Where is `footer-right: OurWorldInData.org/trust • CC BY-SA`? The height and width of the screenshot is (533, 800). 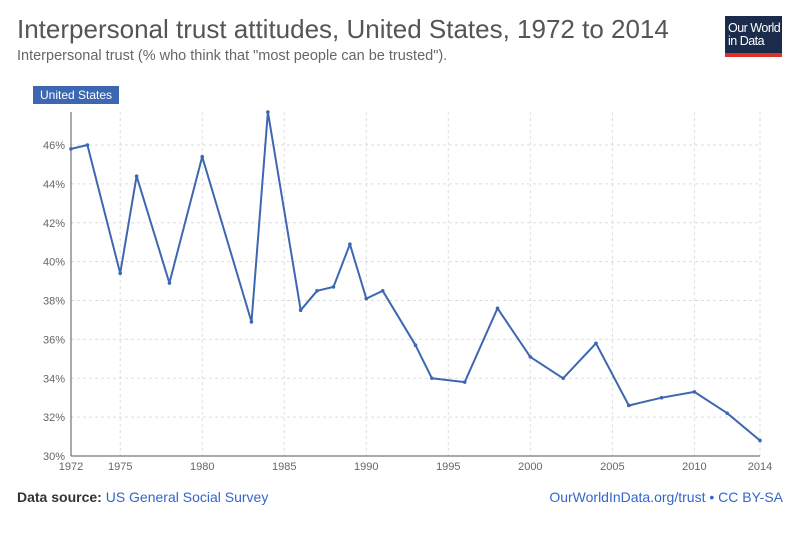 footer-right: OurWorldInData.org/trust • CC BY-SA is located at coordinates (666, 497).